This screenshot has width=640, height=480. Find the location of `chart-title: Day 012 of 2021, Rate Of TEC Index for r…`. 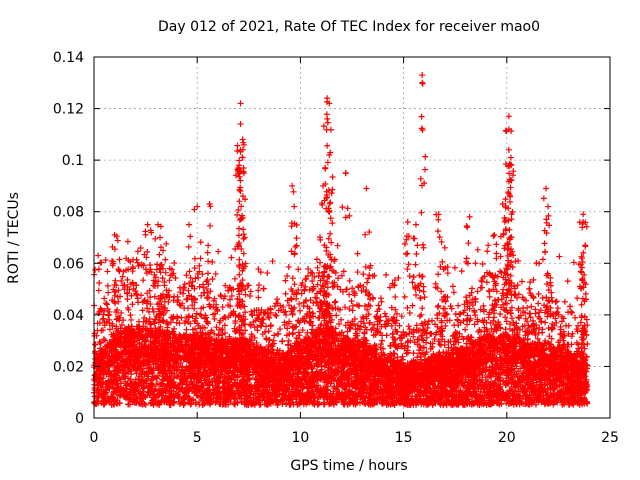

chart-title: Day 012 of 2021, Rate Of TEC Index for r… is located at coordinates (349, 27).